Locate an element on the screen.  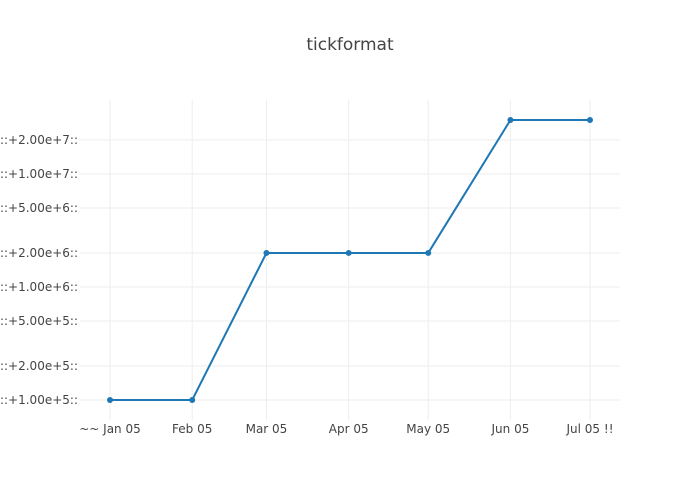
x-tick-label: Jun 05 is located at coordinates (510, 429).